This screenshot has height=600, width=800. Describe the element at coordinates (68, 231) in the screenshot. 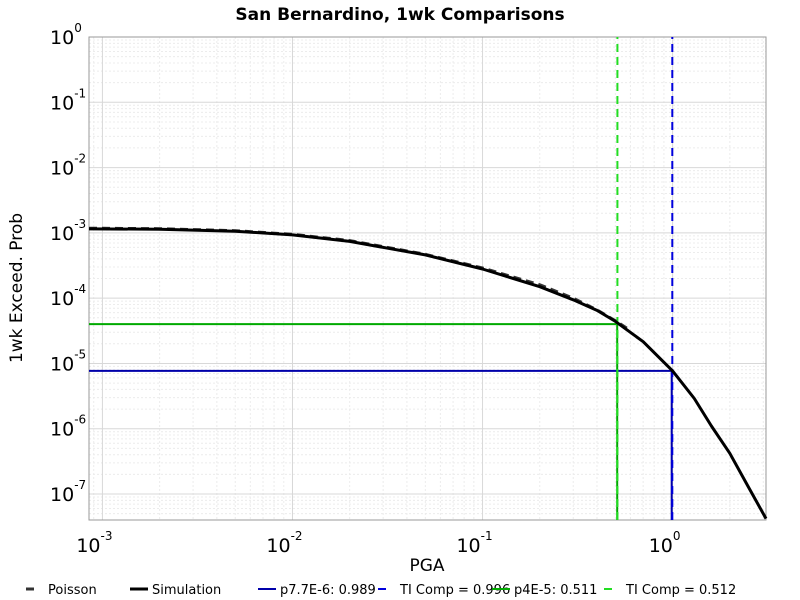

I see `y-tick-label: 10⁻³` at that location.